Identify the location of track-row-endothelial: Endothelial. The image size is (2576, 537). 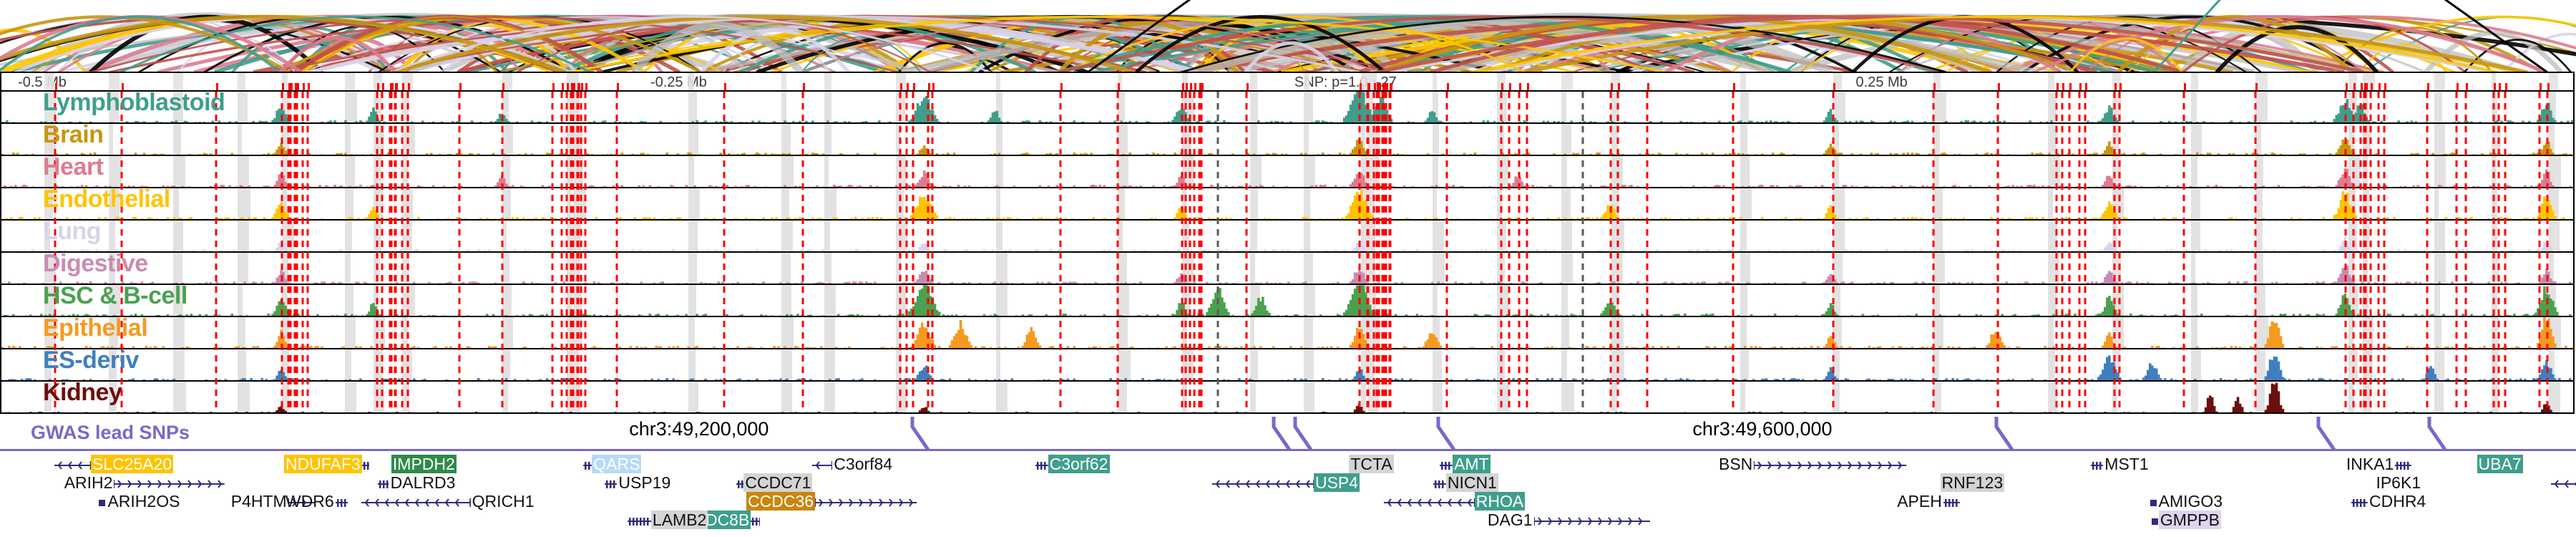
(1287, 204).